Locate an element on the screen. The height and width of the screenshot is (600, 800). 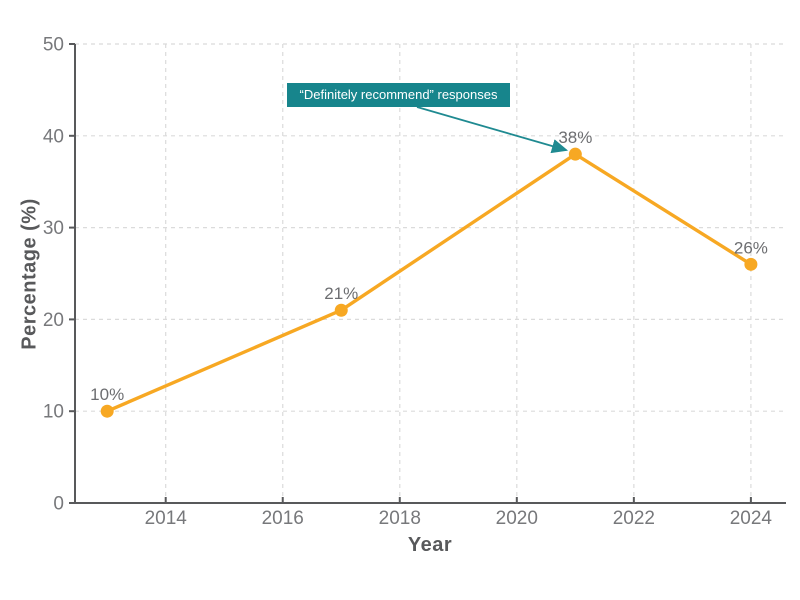
y-tick-label: 50 is located at coordinates (53, 45).